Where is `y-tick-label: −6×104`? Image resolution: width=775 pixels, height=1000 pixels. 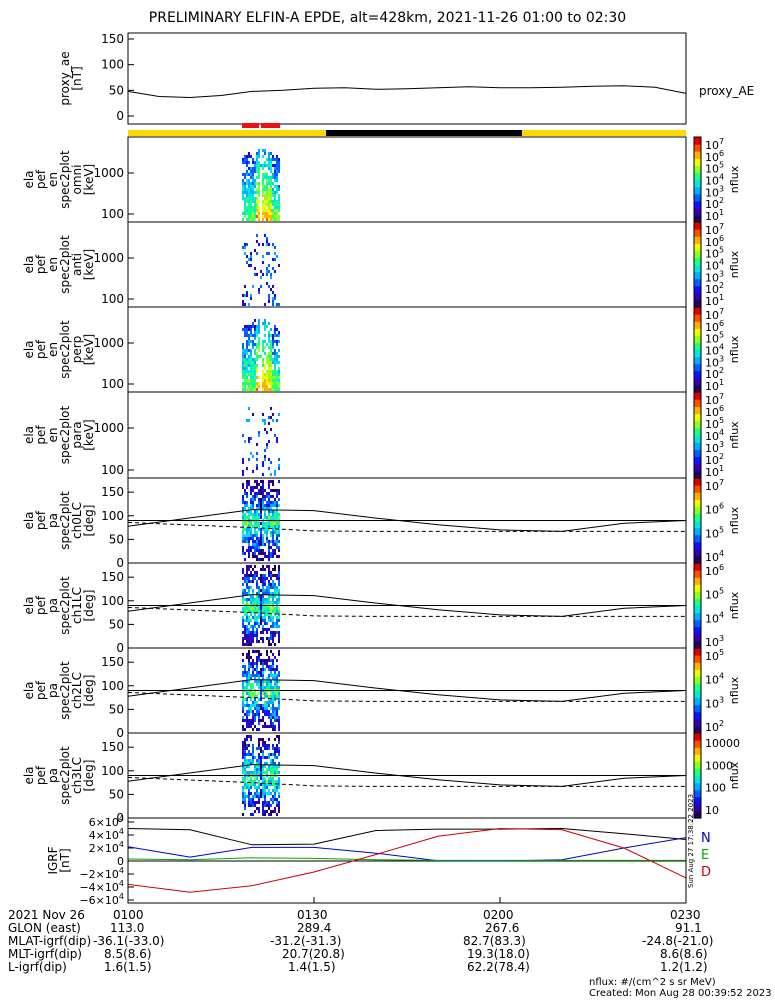
y-tick-label: −6×104 is located at coordinates (101, 899).